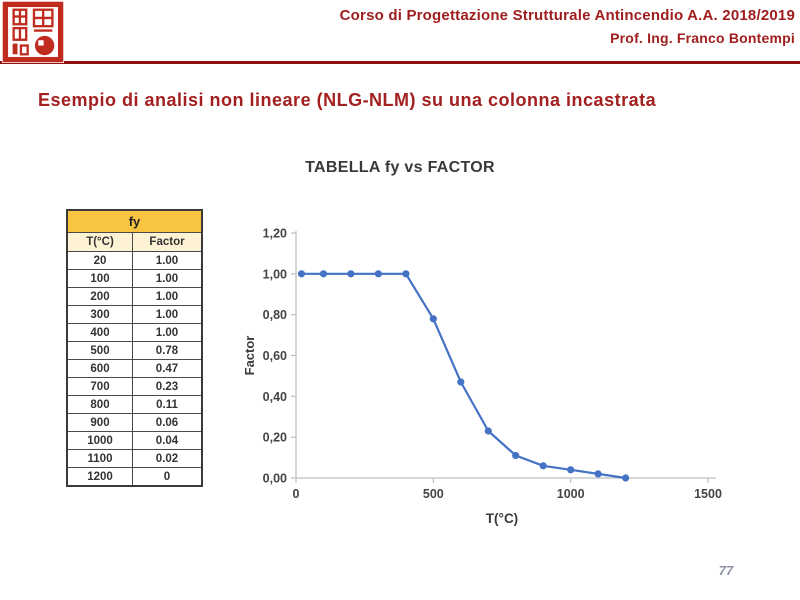  I want to click on table-title: fy, so click(134, 221).